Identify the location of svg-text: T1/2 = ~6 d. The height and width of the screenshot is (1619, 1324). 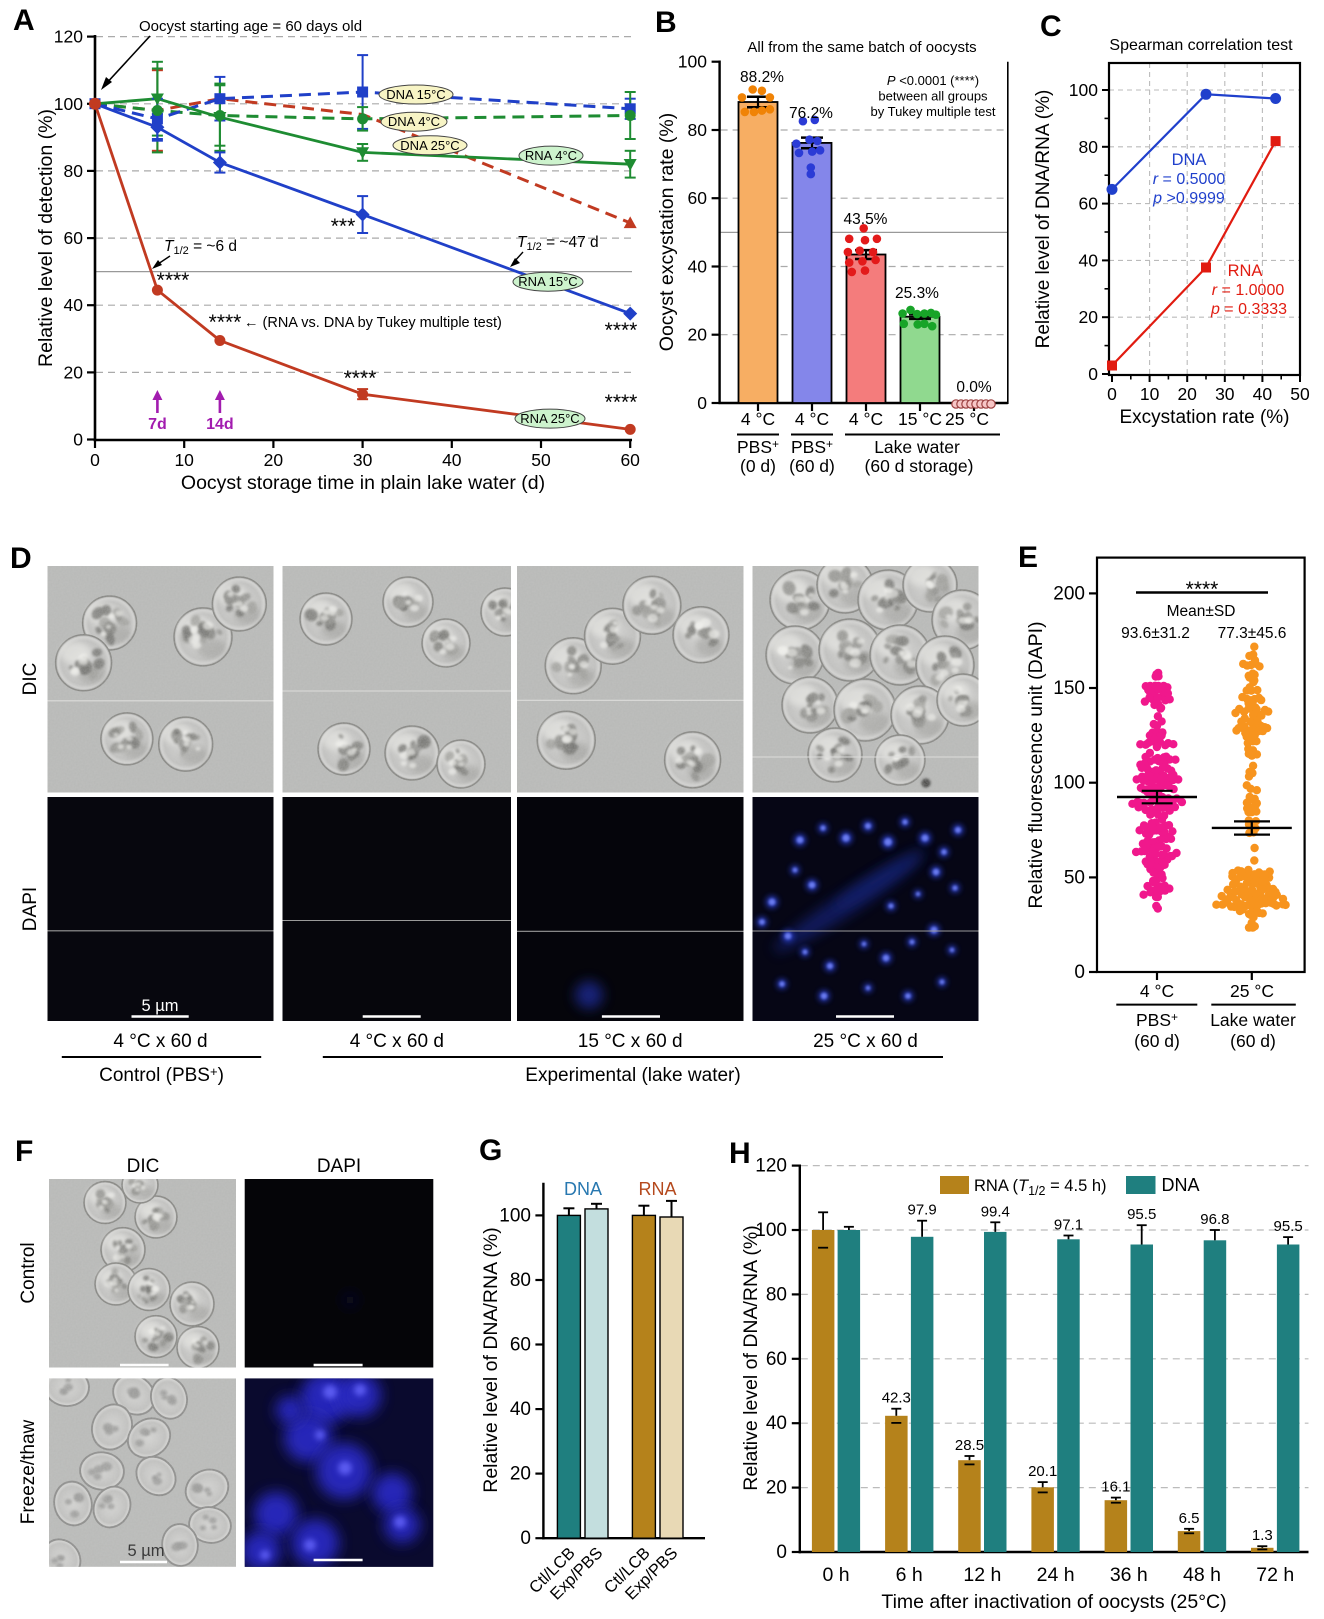
(200, 247).